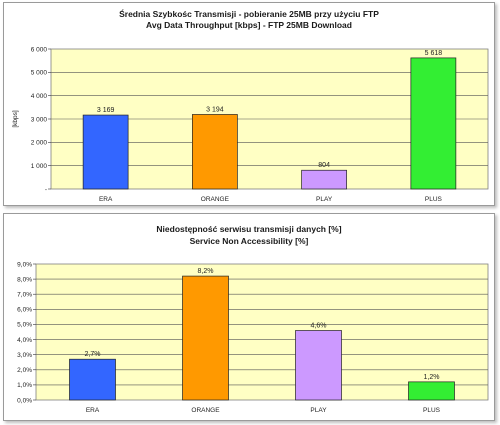 The height and width of the screenshot is (425, 500). Describe the element at coordinates (24, 310) in the screenshot. I see `y-tick-label: 6,0%` at that location.